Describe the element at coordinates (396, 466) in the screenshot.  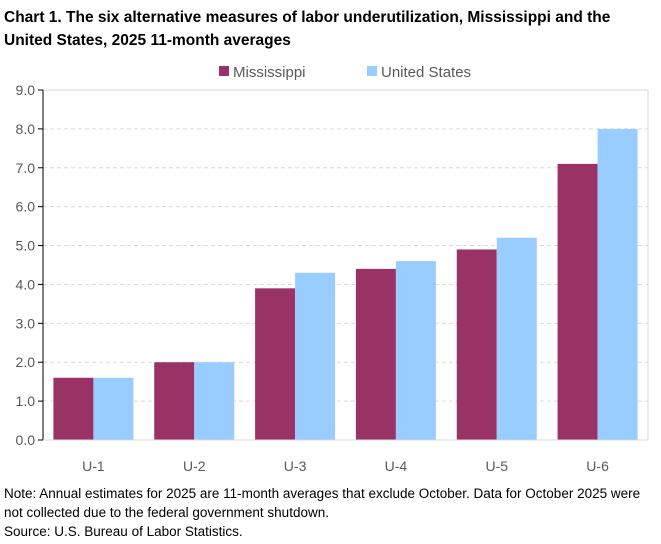
I see `x-tick-label: U-4` at that location.